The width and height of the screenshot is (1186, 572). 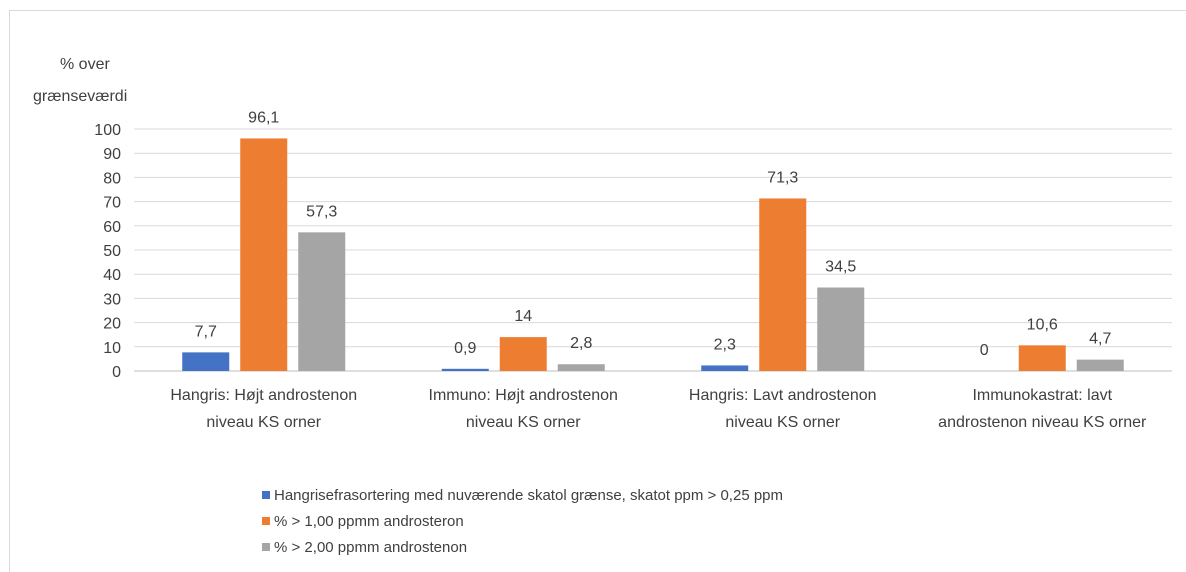 I want to click on data-label-cat2-series3: 2,8, so click(x=581, y=343).